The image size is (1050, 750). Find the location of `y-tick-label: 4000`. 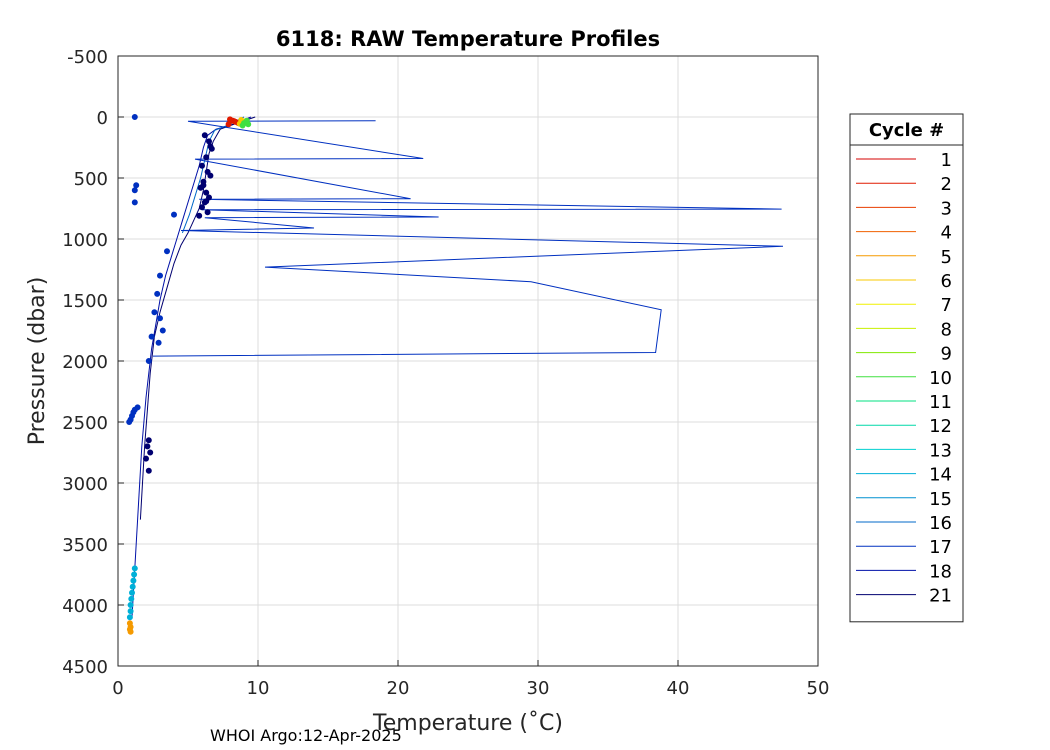

y-tick-label: 4000 is located at coordinates (85, 606).